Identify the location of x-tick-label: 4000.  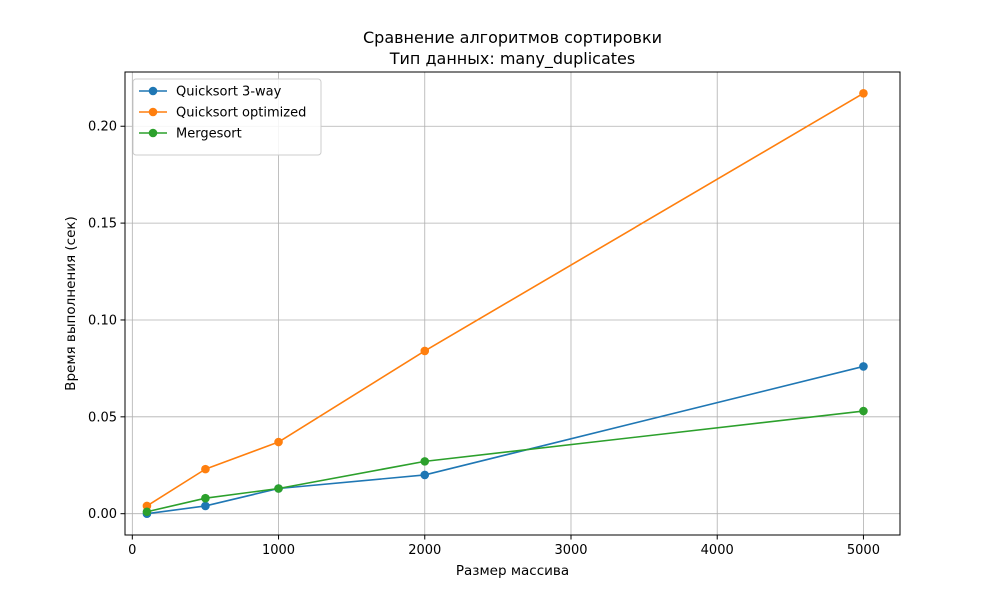
(717, 550).